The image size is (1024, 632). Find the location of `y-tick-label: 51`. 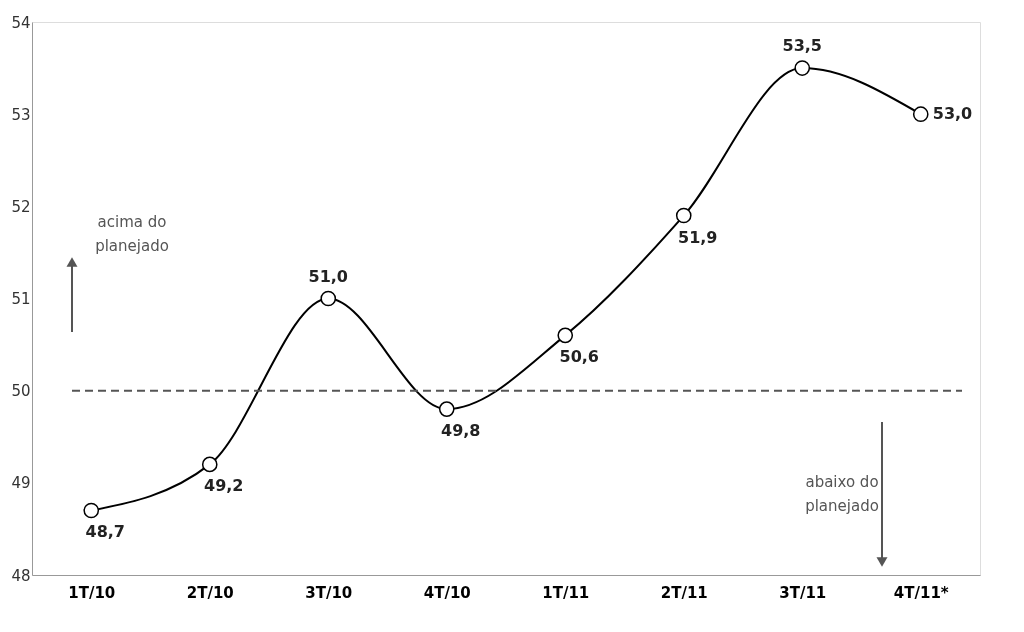

y-tick-label: 51 is located at coordinates (21, 299).